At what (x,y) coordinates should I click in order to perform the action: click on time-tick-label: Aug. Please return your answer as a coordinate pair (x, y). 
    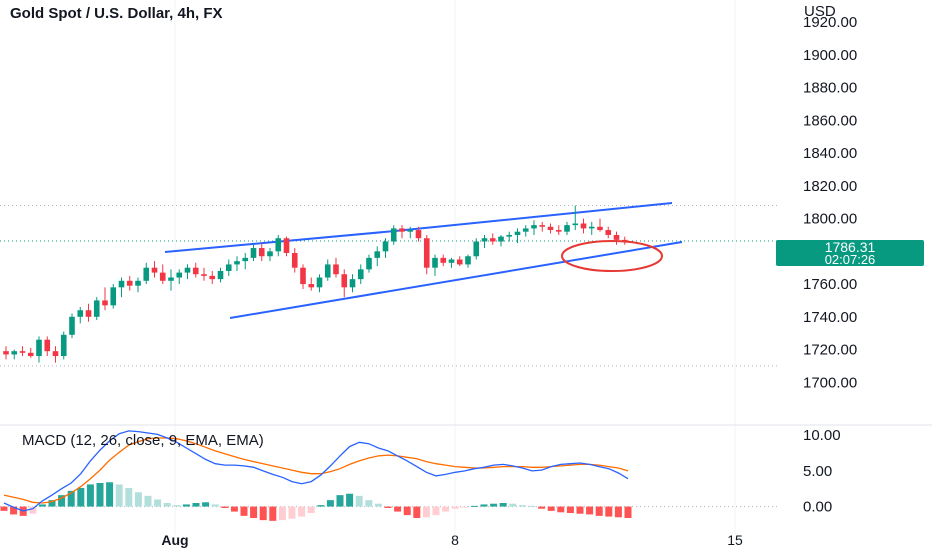
    Looking at the image, I should click on (174, 540).